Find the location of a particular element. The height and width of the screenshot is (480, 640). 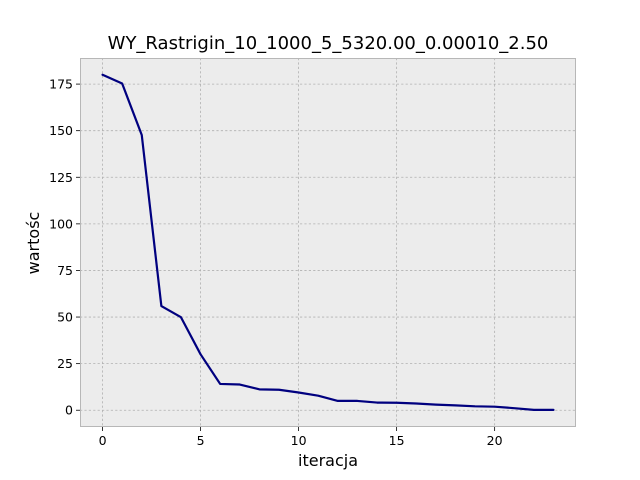

y-tick-label: 50 is located at coordinates (65, 317).